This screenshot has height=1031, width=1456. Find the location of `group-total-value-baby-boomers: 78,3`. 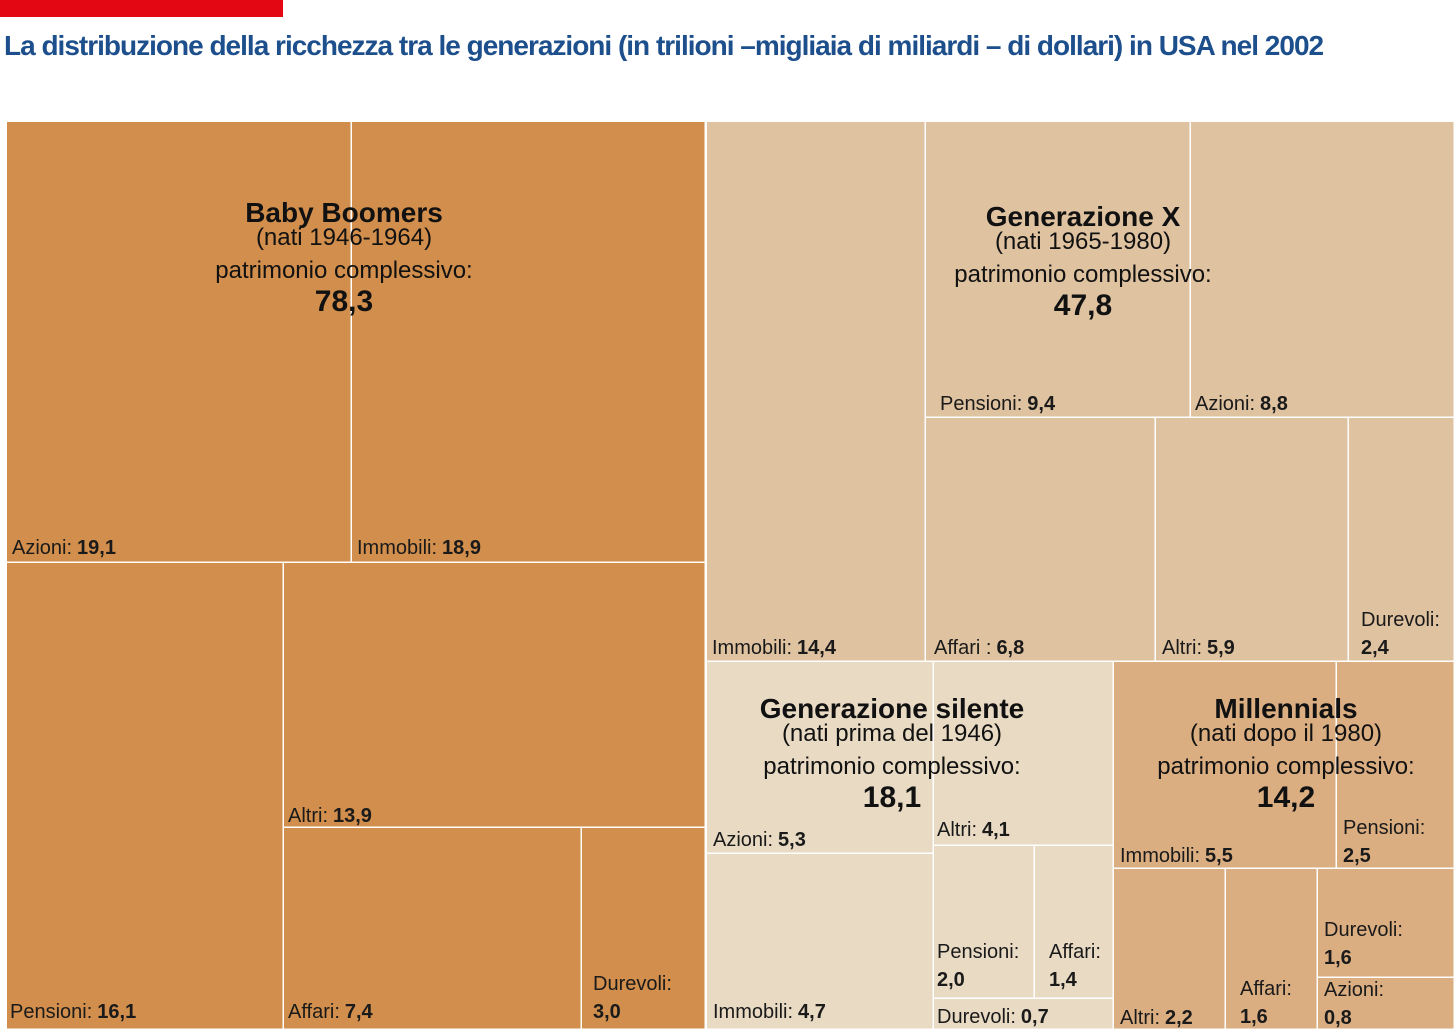

group-total-value-baby-boomers: 78,3 is located at coordinates (344, 301).